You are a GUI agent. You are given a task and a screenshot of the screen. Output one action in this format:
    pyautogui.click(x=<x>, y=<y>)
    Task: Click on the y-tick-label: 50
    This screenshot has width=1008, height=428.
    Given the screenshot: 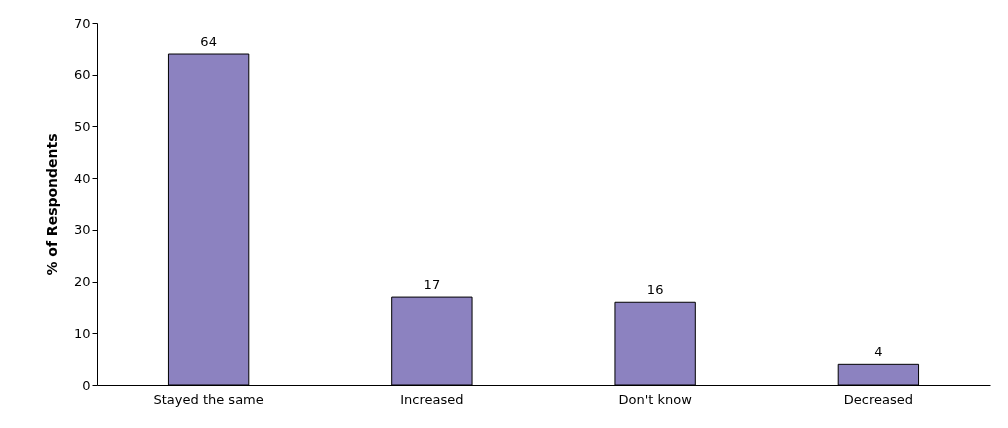 What is the action you would take?
    pyautogui.click(x=82, y=126)
    